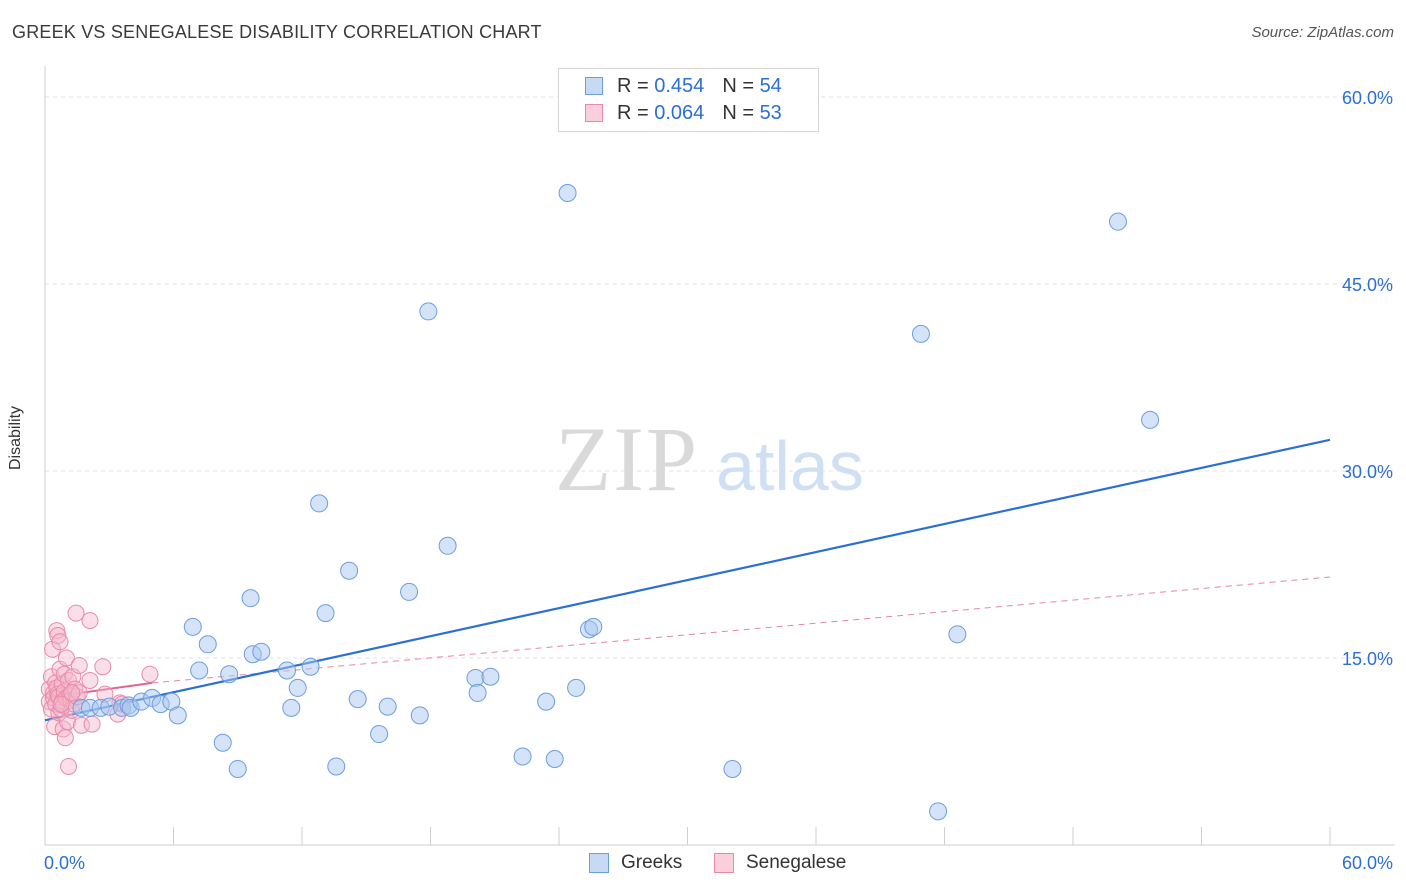  What do you see at coordinates (1367, 659) in the screenshot?
I see `y-tick-label: 15.0%` at bounding box center [1367, 659].